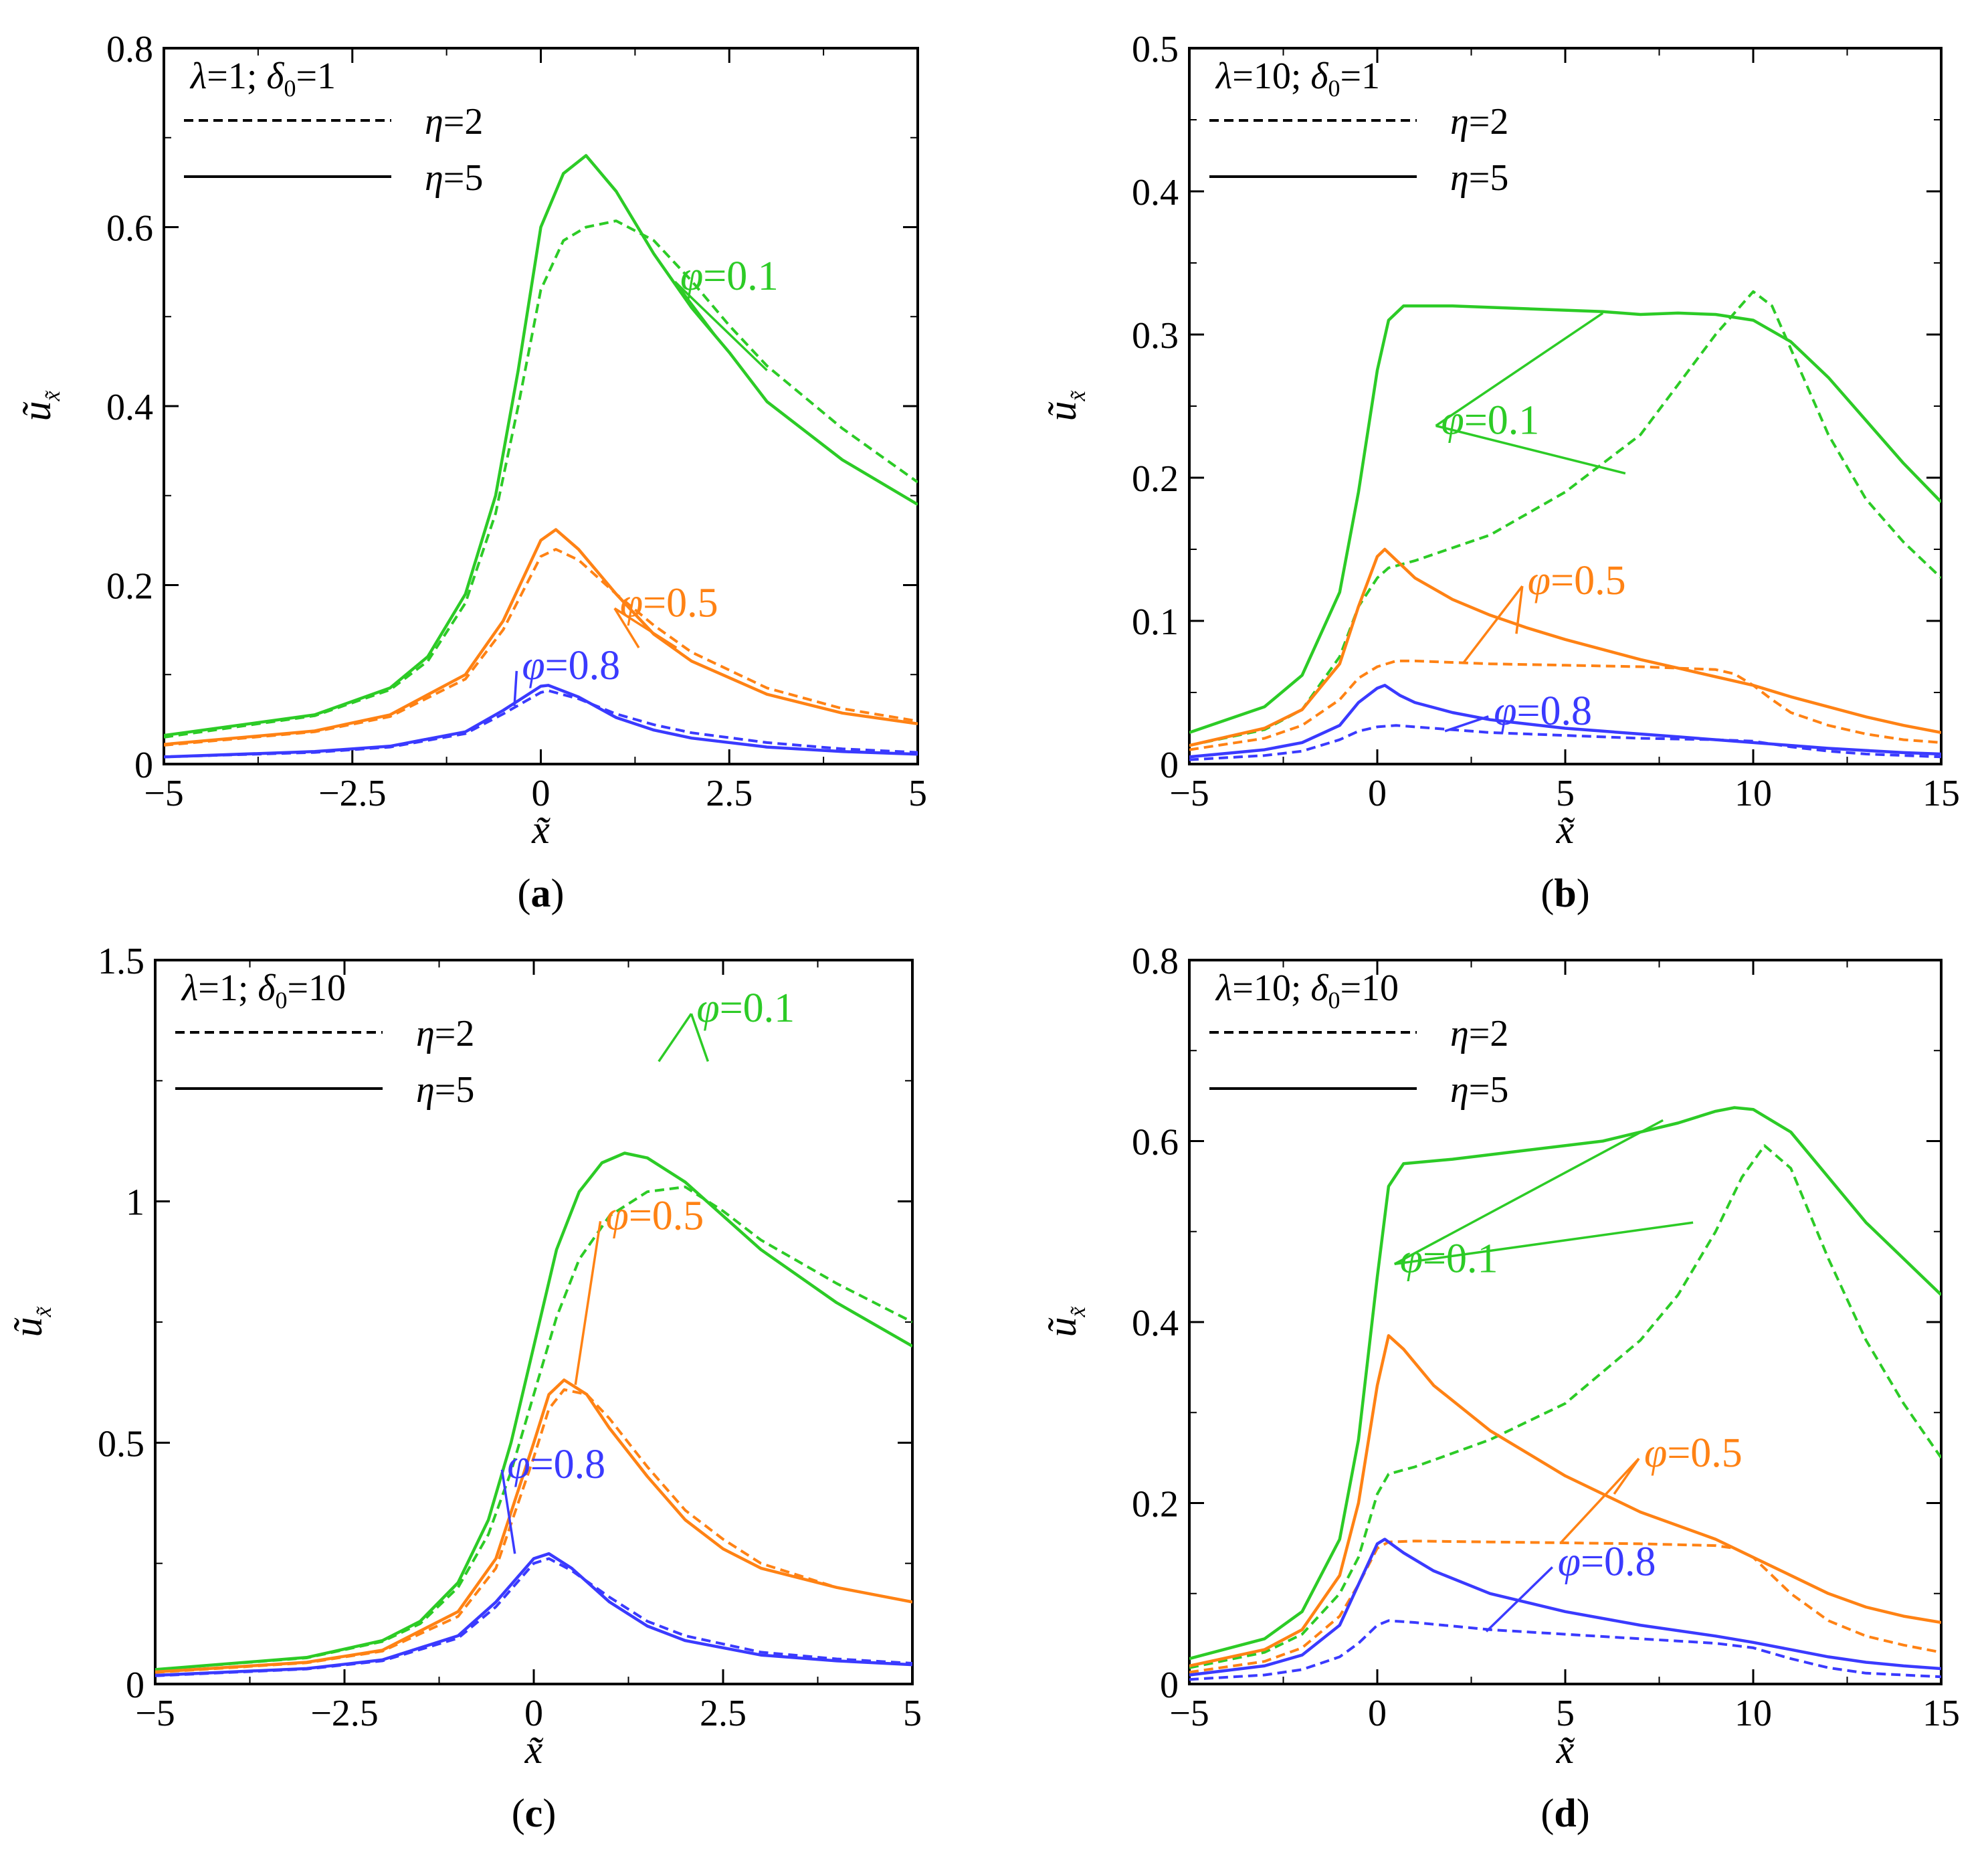 This screenshot has width=1988, height=1866. Describe the element at coordinates (1307, 990) in the screenshot. I see `legend-header: λ=10; δ0=10` at that location.